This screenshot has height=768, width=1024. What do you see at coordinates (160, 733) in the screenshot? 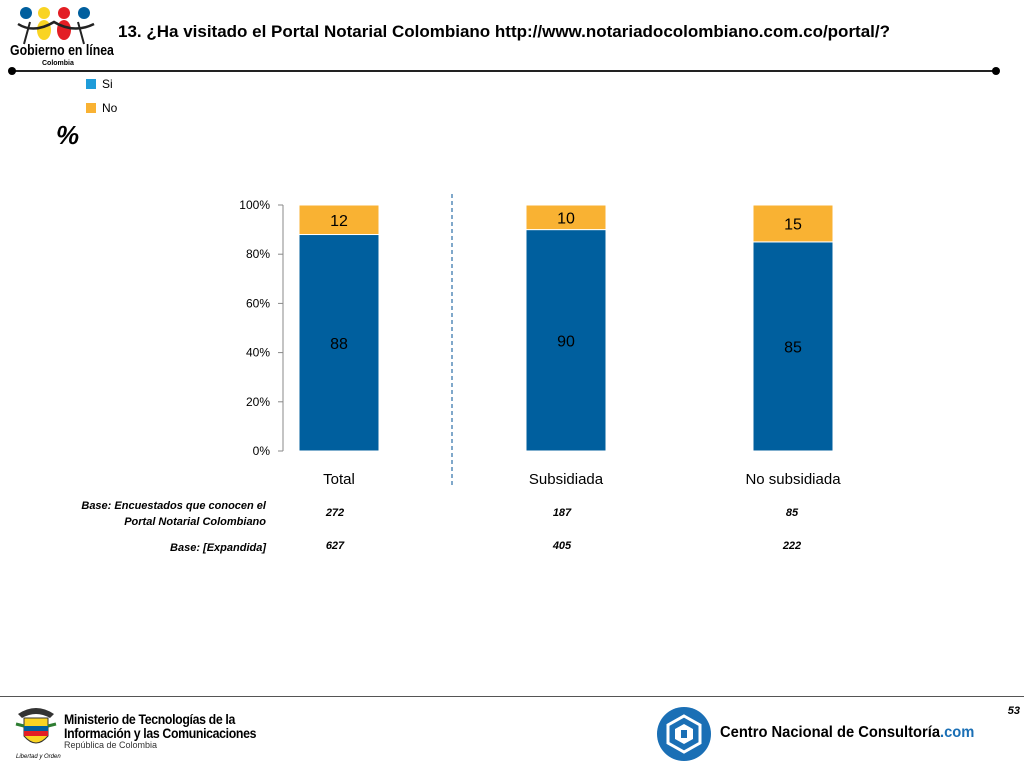
I see `ministry-line-2: Información y las Comunicaciones` at bounding box center [160, 733].